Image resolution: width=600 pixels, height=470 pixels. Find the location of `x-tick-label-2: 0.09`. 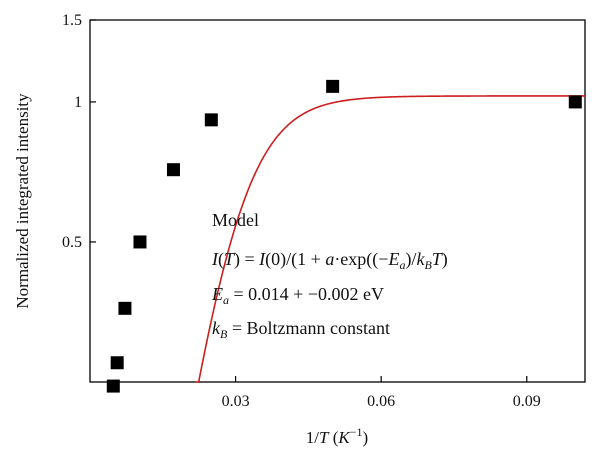

x-tick-label-2: 0.09 is located at coordinates (527, 401).